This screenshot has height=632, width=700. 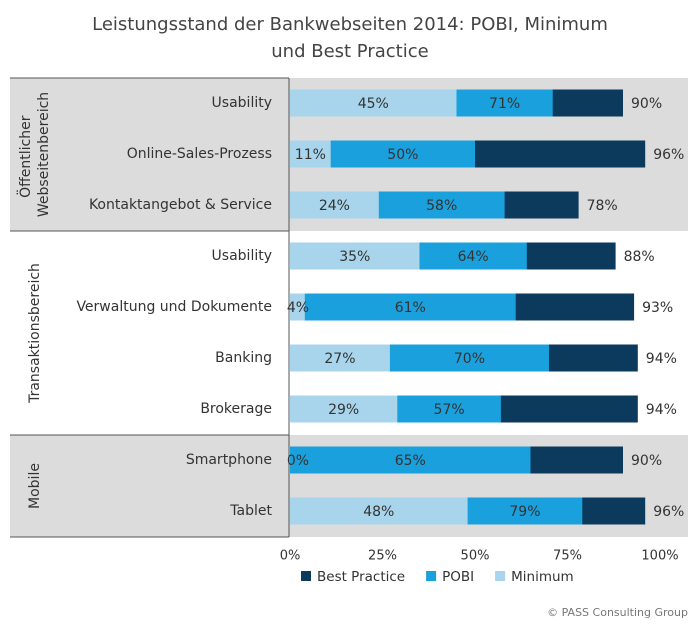 I want to click on value-label: 88%, so click(x=639, y=257).